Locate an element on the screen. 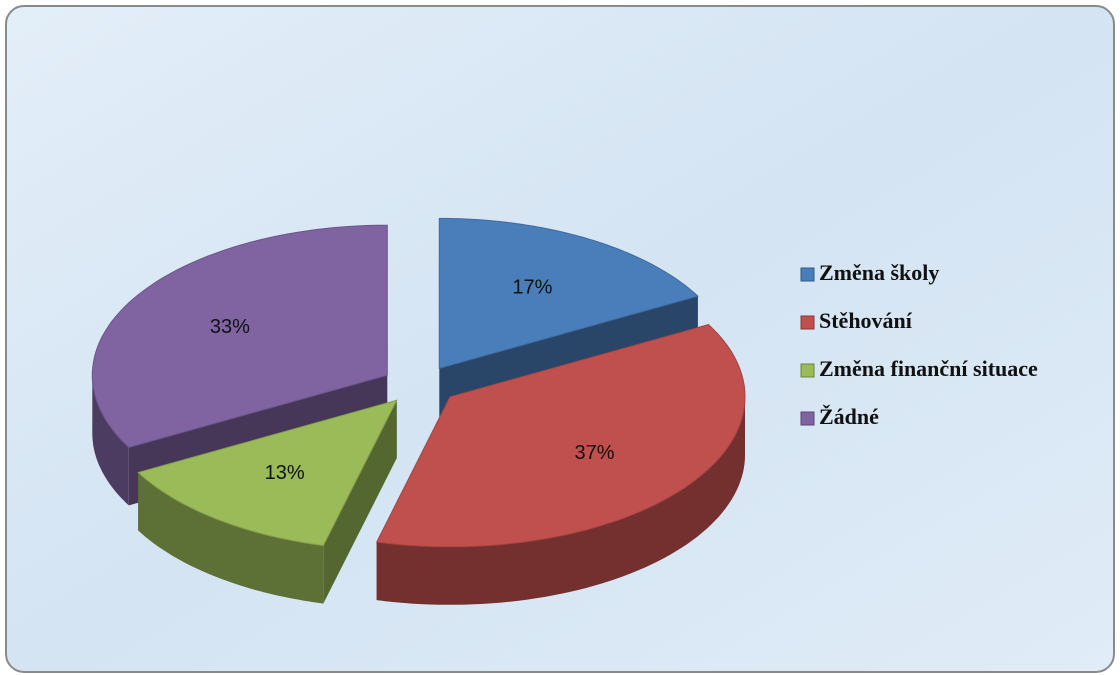 The image size is (1120, 675). legend-label: Změna finanční situace is located at coordinates (928, 368).